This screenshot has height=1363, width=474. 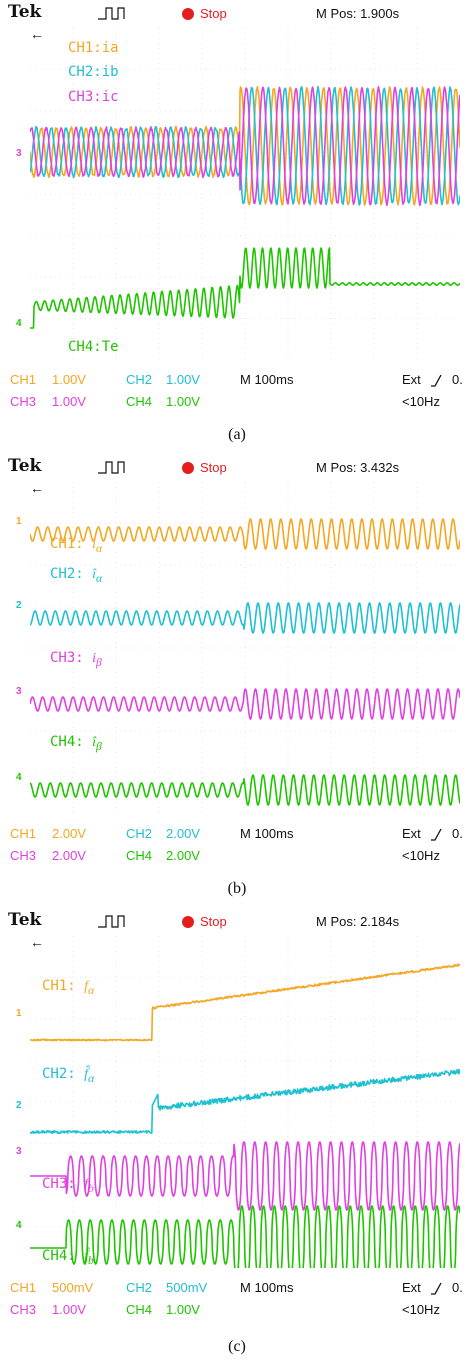 What do you see at coordinates (76, 545) in the screenshot?
I see `ch1-label: CH1: iα` at bounding box center [76, 545].